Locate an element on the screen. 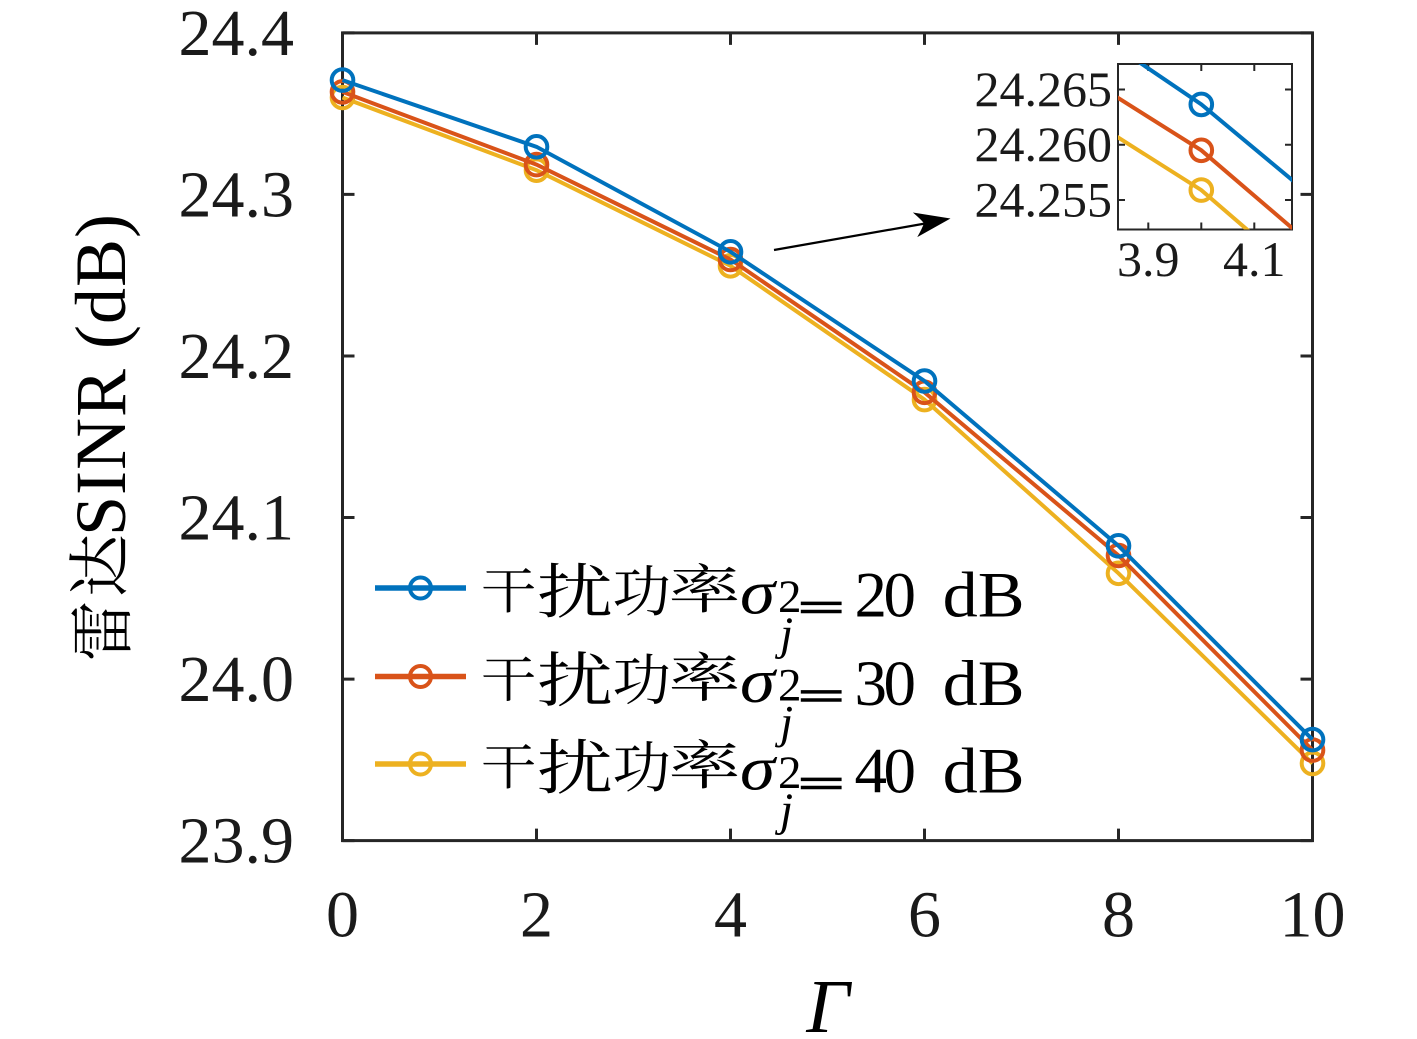  svg-text: 24.2 is located at coordinates (237, 356).